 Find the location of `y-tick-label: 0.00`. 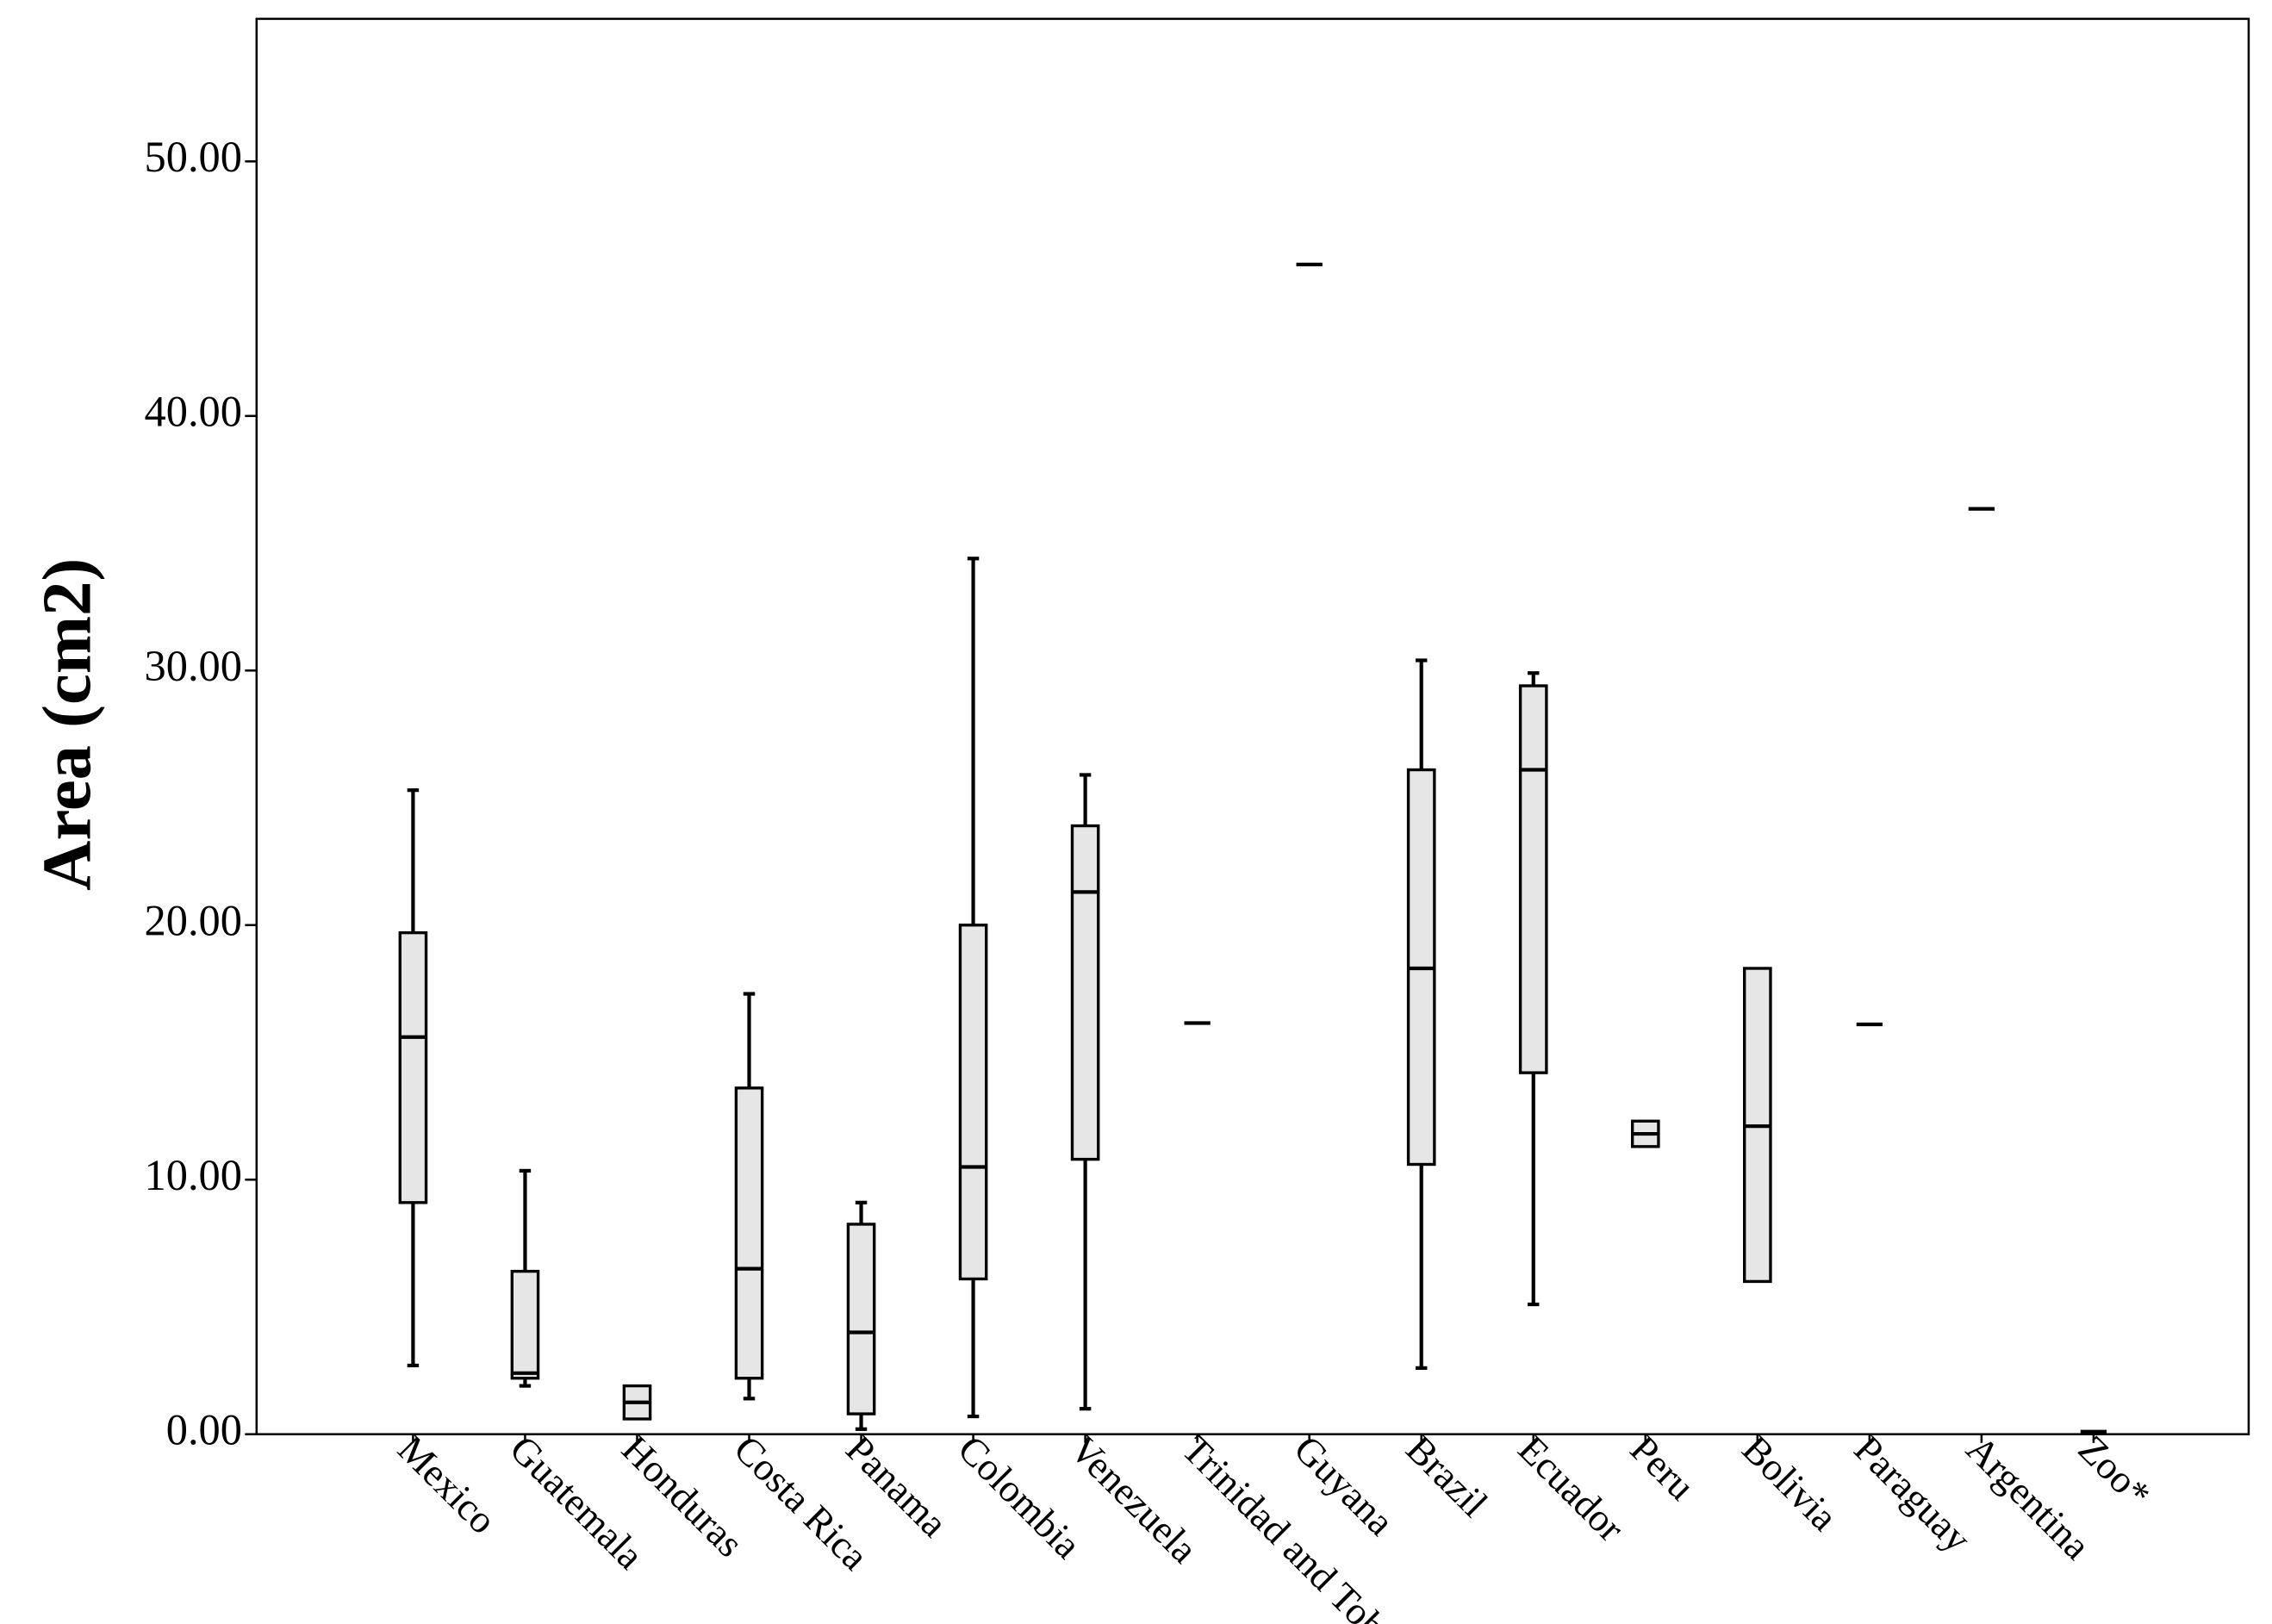

y-tick-label: 0.00 is located at coordinates (204, 1429).